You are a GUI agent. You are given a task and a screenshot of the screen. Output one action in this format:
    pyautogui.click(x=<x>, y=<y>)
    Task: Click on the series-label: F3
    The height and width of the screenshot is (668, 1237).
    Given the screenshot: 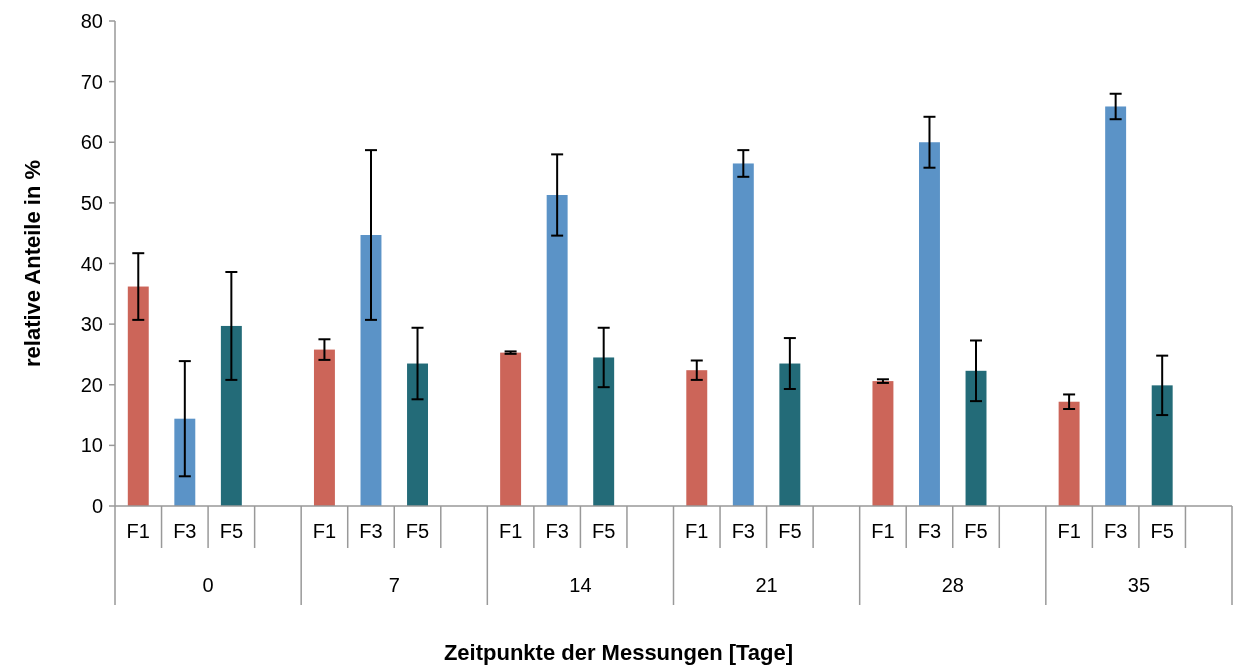 What is the action you would take?
    pyautogui.click(x=557, y=531)
    